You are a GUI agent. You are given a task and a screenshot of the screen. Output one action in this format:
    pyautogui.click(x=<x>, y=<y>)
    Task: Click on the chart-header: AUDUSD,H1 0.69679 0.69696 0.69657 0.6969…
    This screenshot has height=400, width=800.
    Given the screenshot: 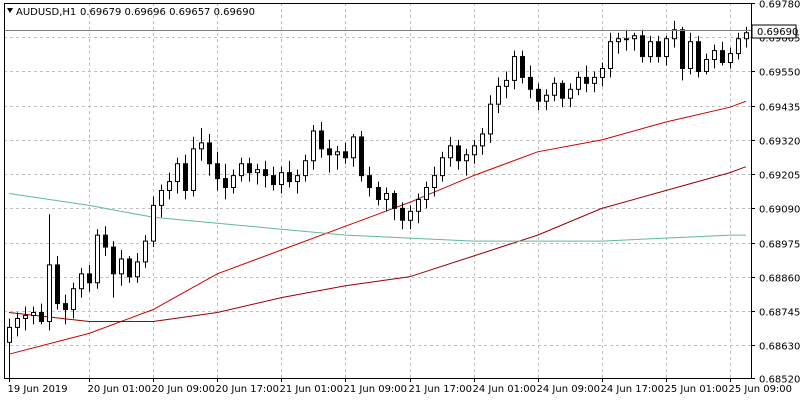 What is the action you would take?
    pyautogui.click(x=131, y=12)
    